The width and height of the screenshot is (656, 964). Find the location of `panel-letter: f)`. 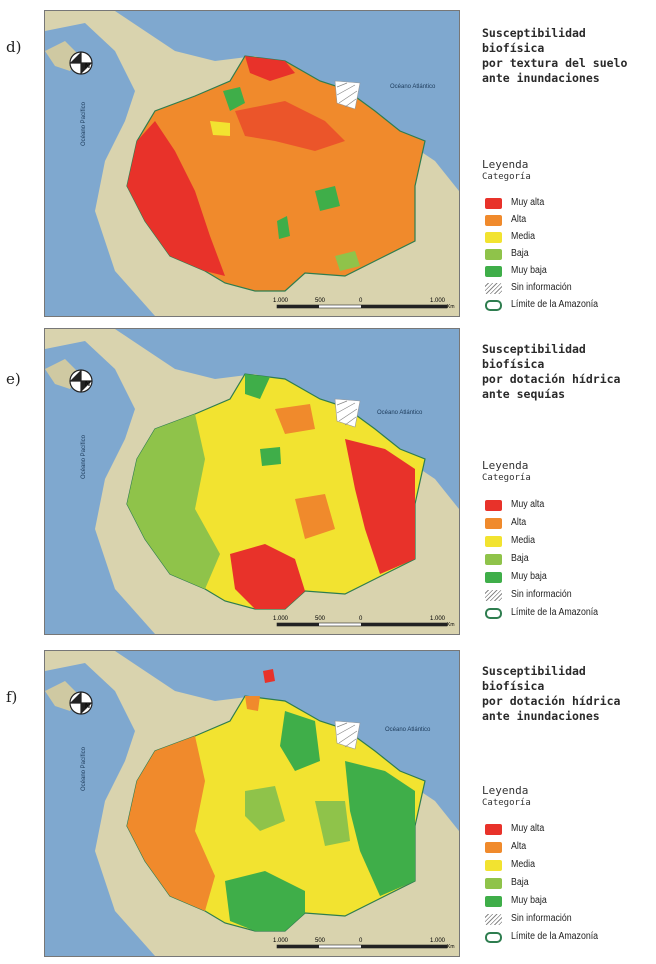

panel-letter: f) is located at coordinates (12, 697).